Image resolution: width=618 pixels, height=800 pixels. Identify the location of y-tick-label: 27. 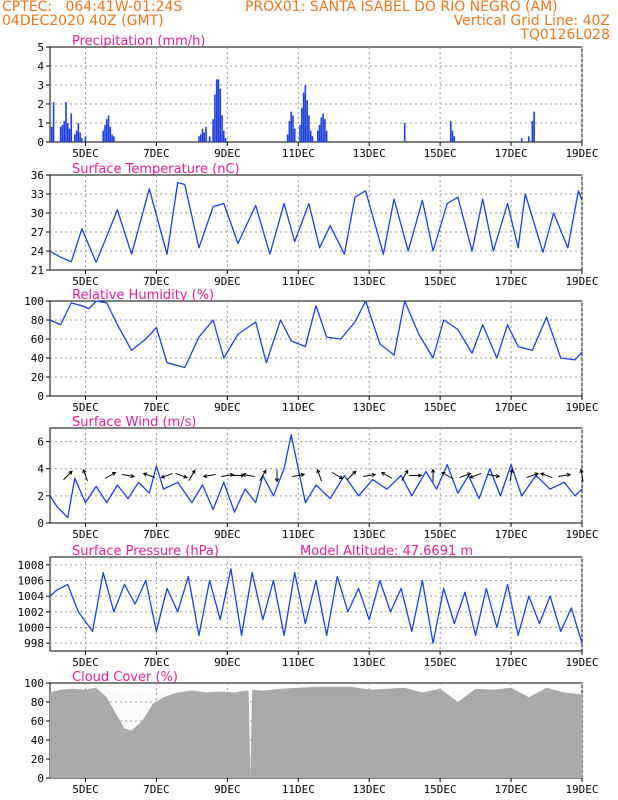
(37, 232).